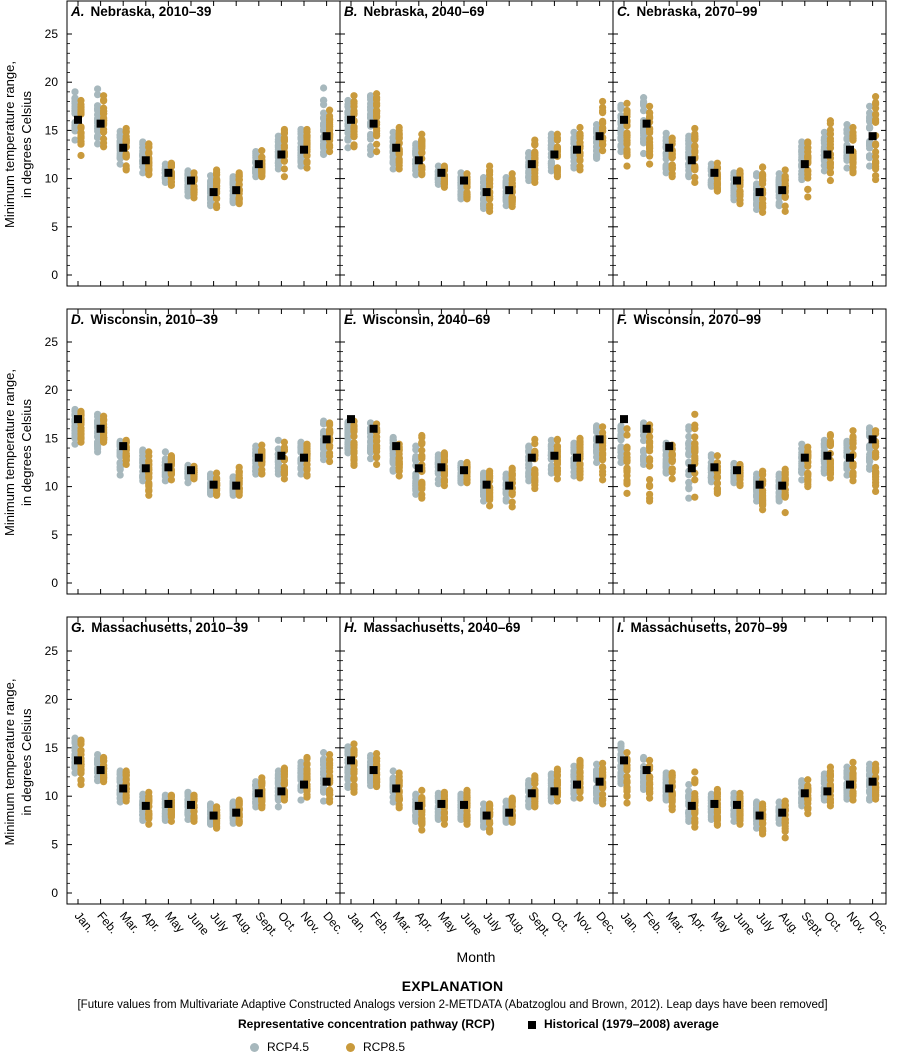  I want to click on panel-frame, so click(476, 760).